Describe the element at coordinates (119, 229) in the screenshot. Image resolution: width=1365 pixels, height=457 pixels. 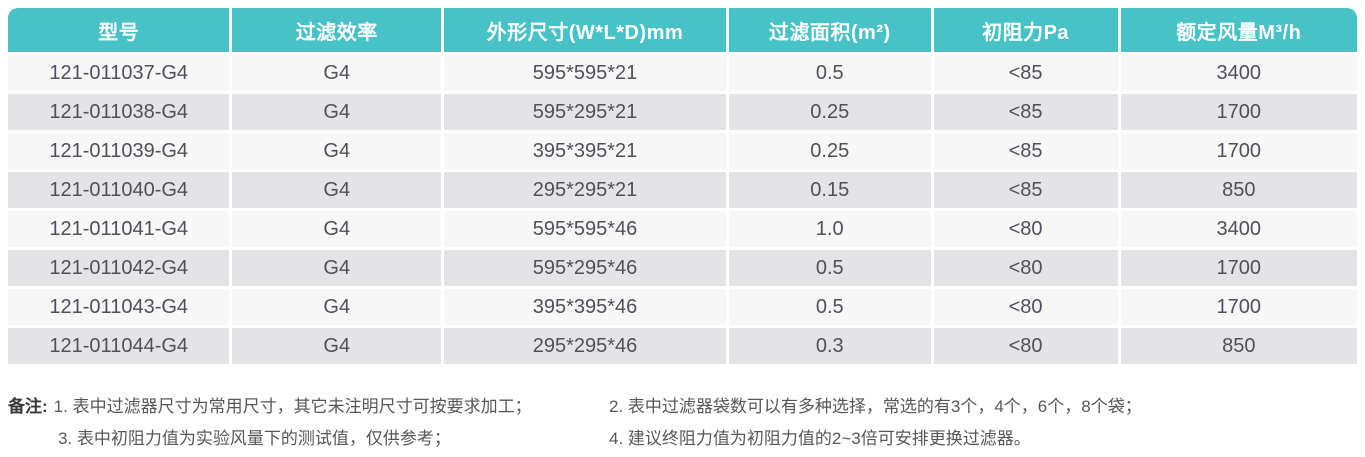
I see `table-cell: 121-011041-G4` at that location.